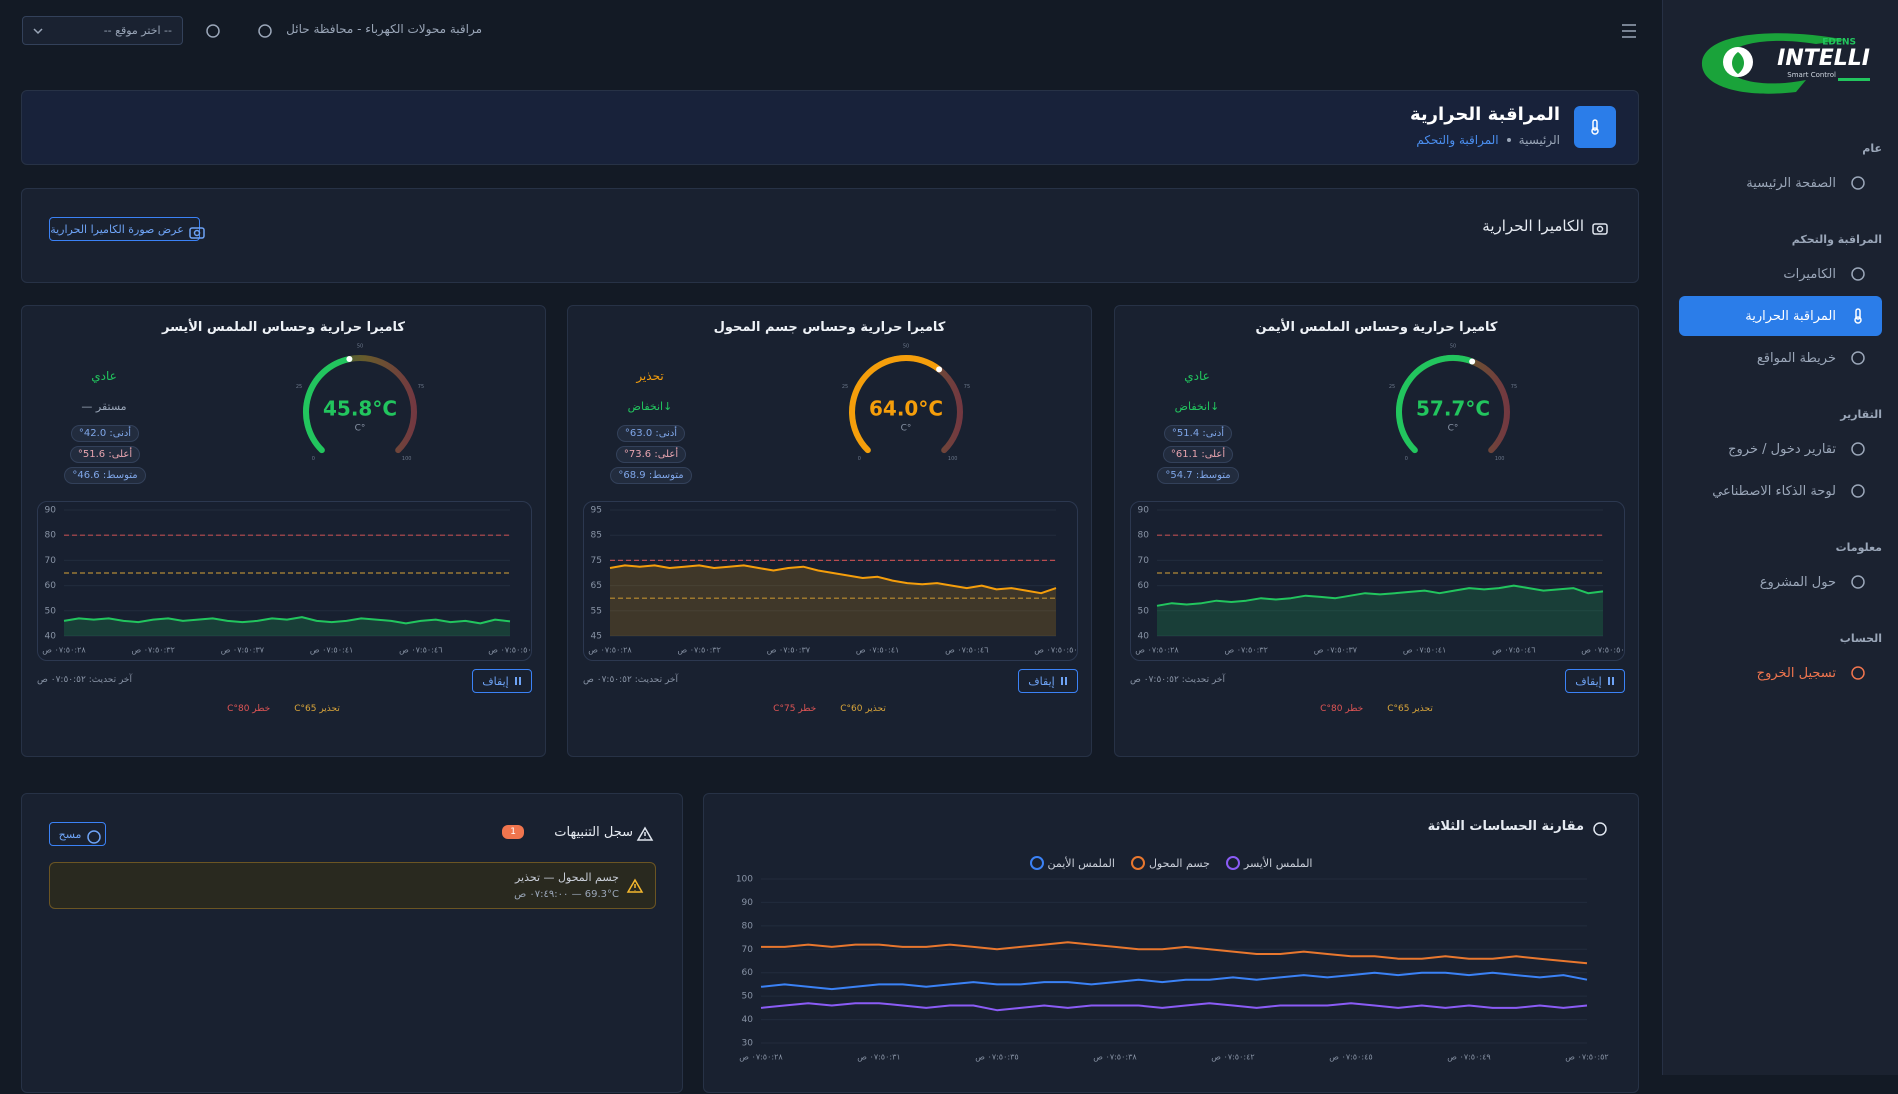 This screenshot has width=1898, height=1094. What do you see at coordinates (1780, 274) in the screenshot?
I see `nav-item: الكاميرات` at bounding box center [1780, 274].